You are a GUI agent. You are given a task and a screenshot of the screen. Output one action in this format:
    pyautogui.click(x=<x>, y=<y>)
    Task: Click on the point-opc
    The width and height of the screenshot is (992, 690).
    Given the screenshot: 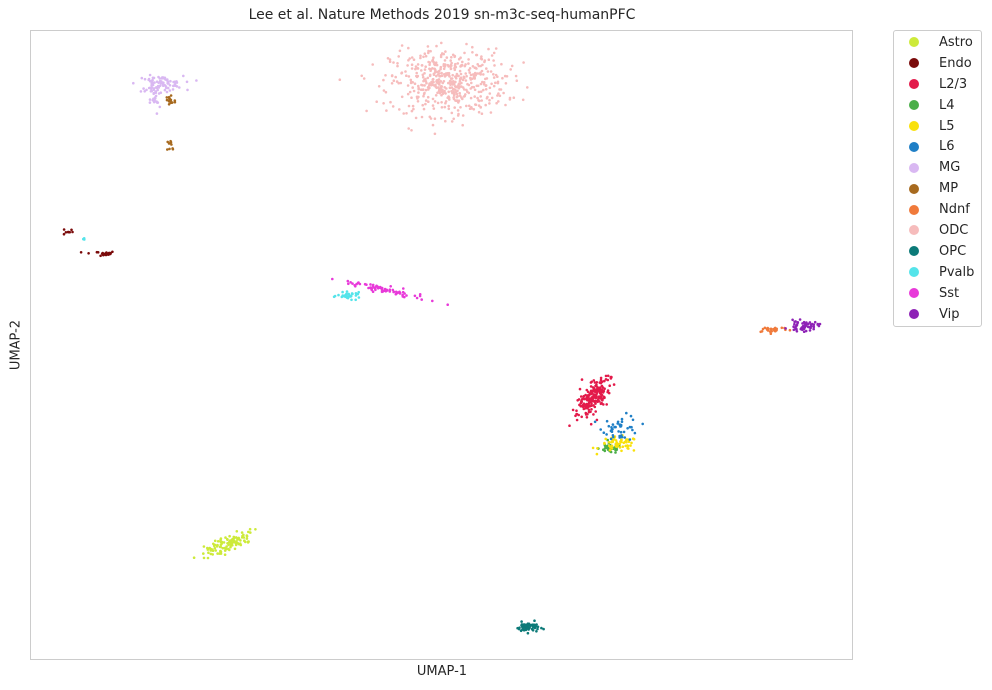 What is the action you would take?
    pyautogui.click(x=524, y=624)
    